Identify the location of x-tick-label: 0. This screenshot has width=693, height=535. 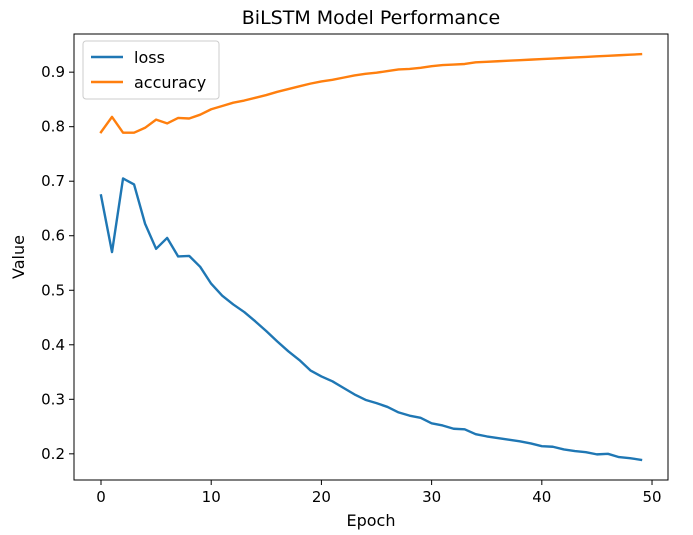
(101, 497).